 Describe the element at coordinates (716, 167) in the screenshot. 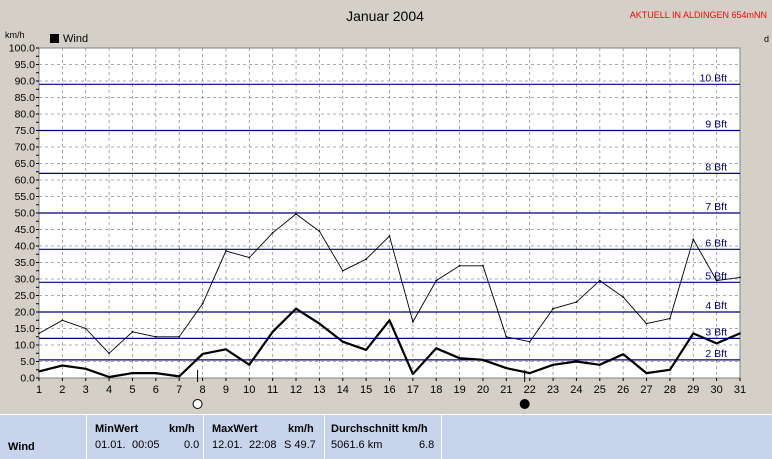

I see `beaufort-label: 8 Bft` at that location.